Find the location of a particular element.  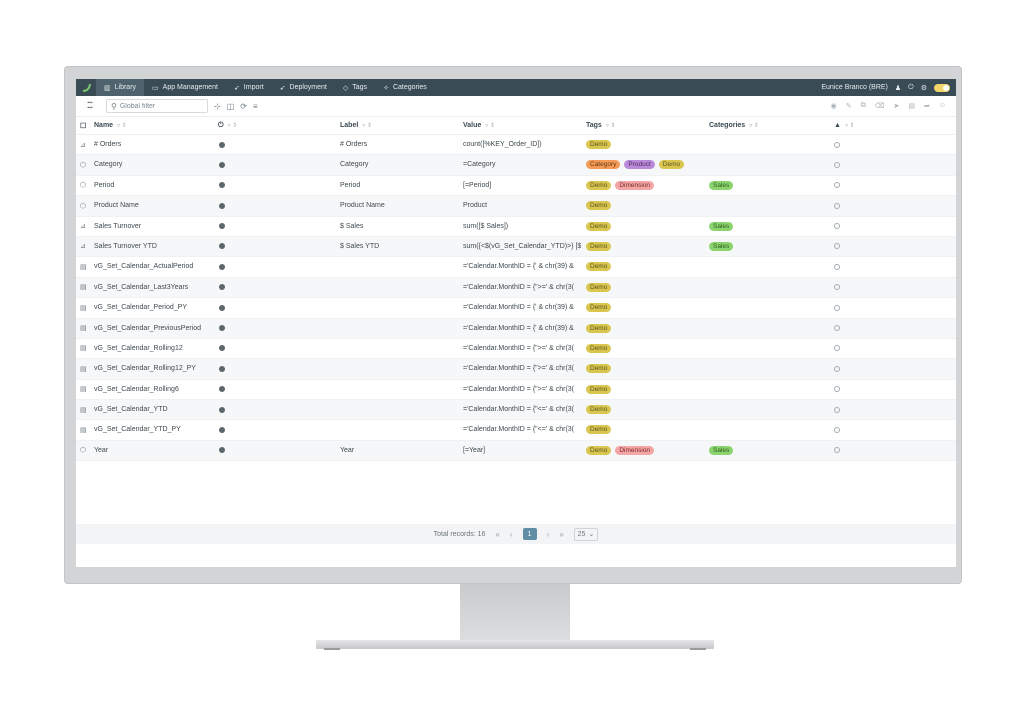

row-name: vG_Set_Calendar_YTD is located at coordinates (131, 410).